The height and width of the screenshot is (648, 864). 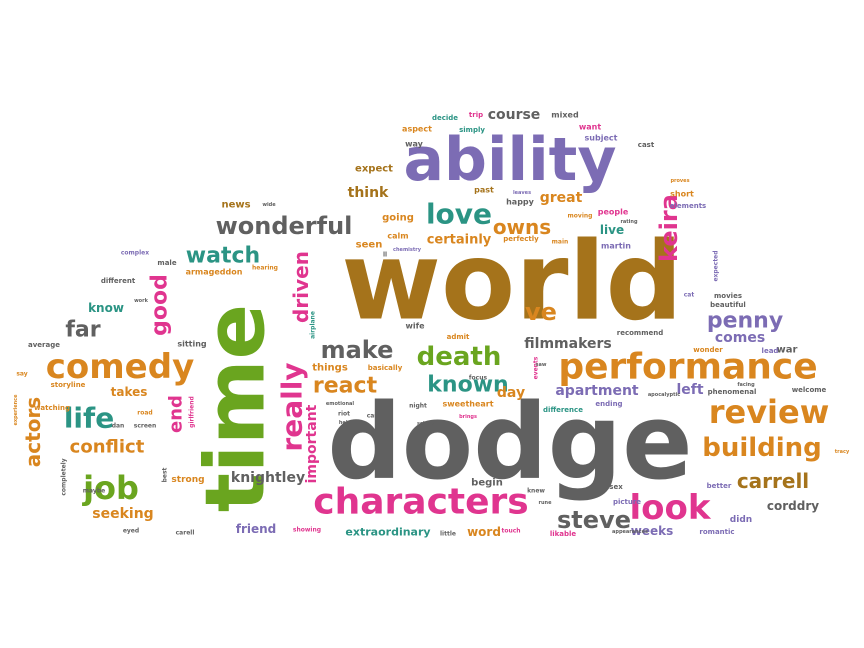 I want to click on word-difference: difference, so click(x=563, y=410).